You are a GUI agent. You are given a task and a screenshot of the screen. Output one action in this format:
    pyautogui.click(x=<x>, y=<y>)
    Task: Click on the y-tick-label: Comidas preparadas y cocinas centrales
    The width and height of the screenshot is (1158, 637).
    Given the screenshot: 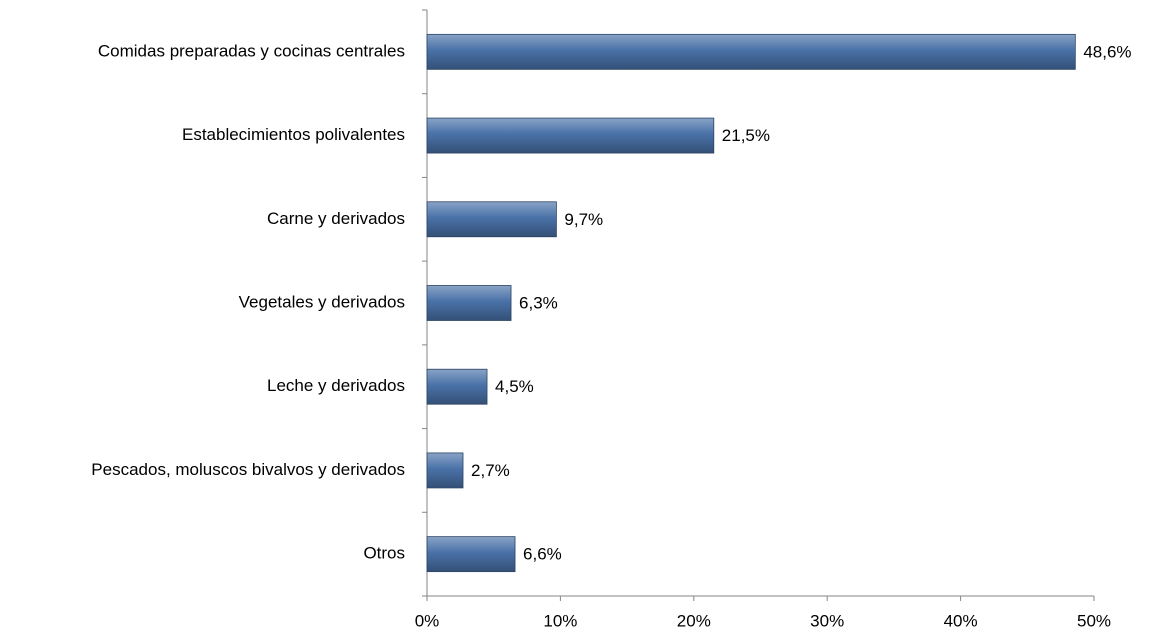 What is the action you would take?
    pyautogui.click(x=251, y=50)
    